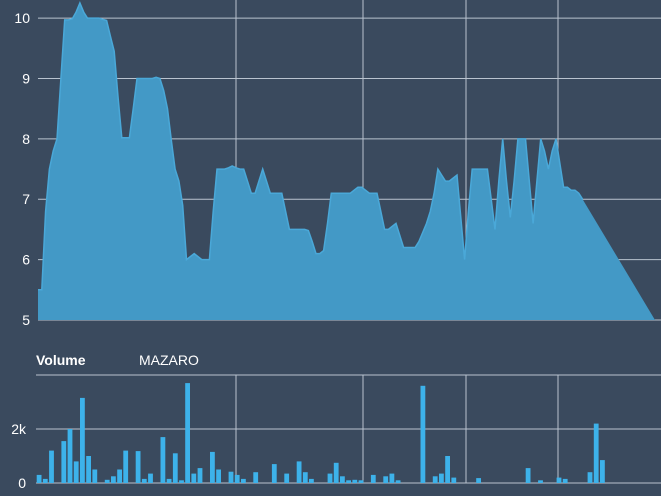 The image size is (661, 496). What do you see at coordinates (26, 139) in the screenshot?
I see `price-y-tick-8: 8` at bounding box center [26, 139].